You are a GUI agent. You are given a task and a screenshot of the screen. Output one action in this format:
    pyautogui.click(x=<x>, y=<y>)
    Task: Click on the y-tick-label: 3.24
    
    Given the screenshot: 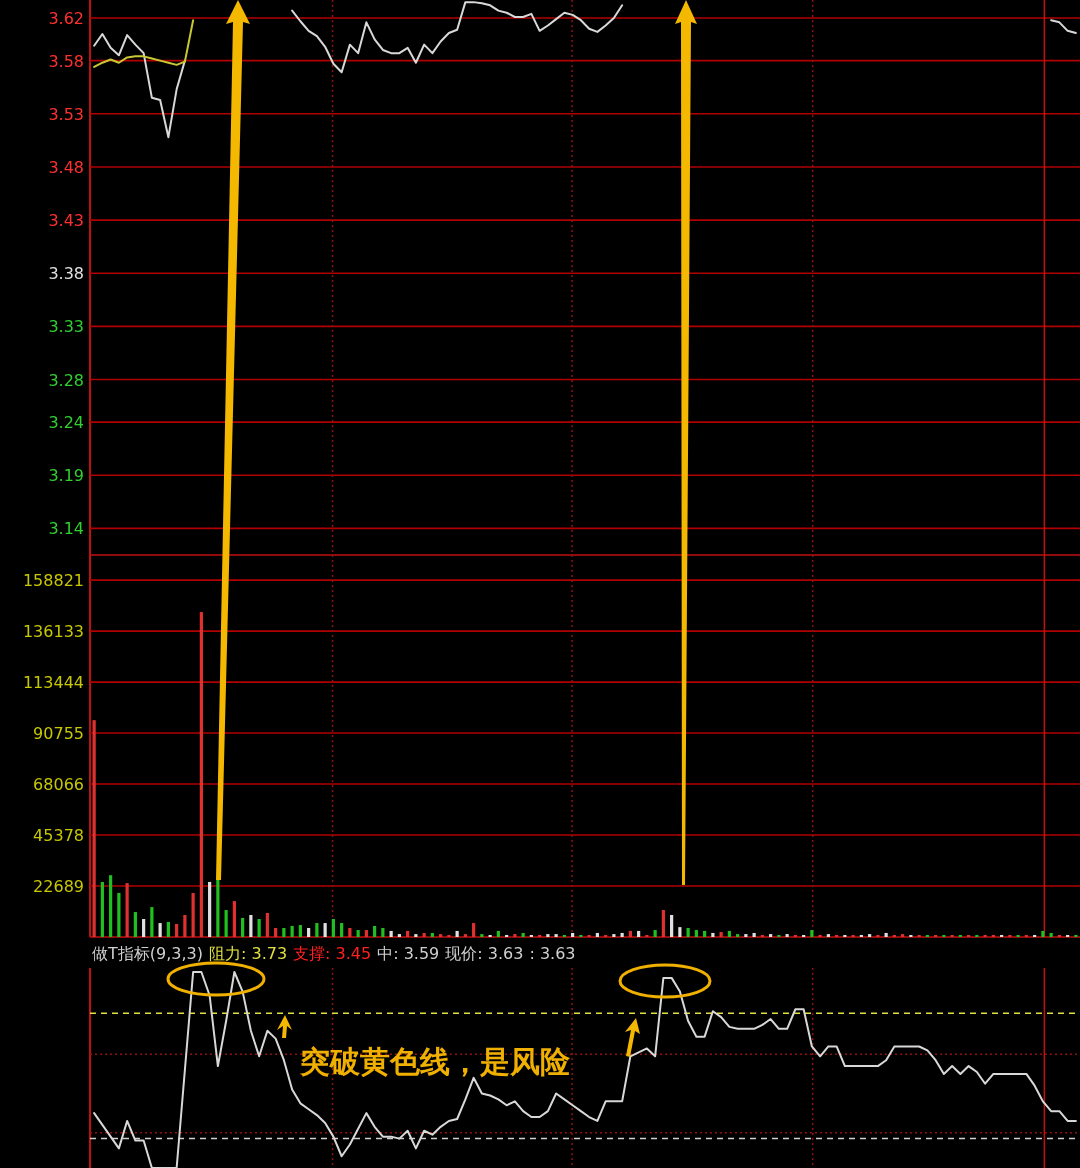 What is the action you would take?
    pyautogui.click(x=66, y=423)
    